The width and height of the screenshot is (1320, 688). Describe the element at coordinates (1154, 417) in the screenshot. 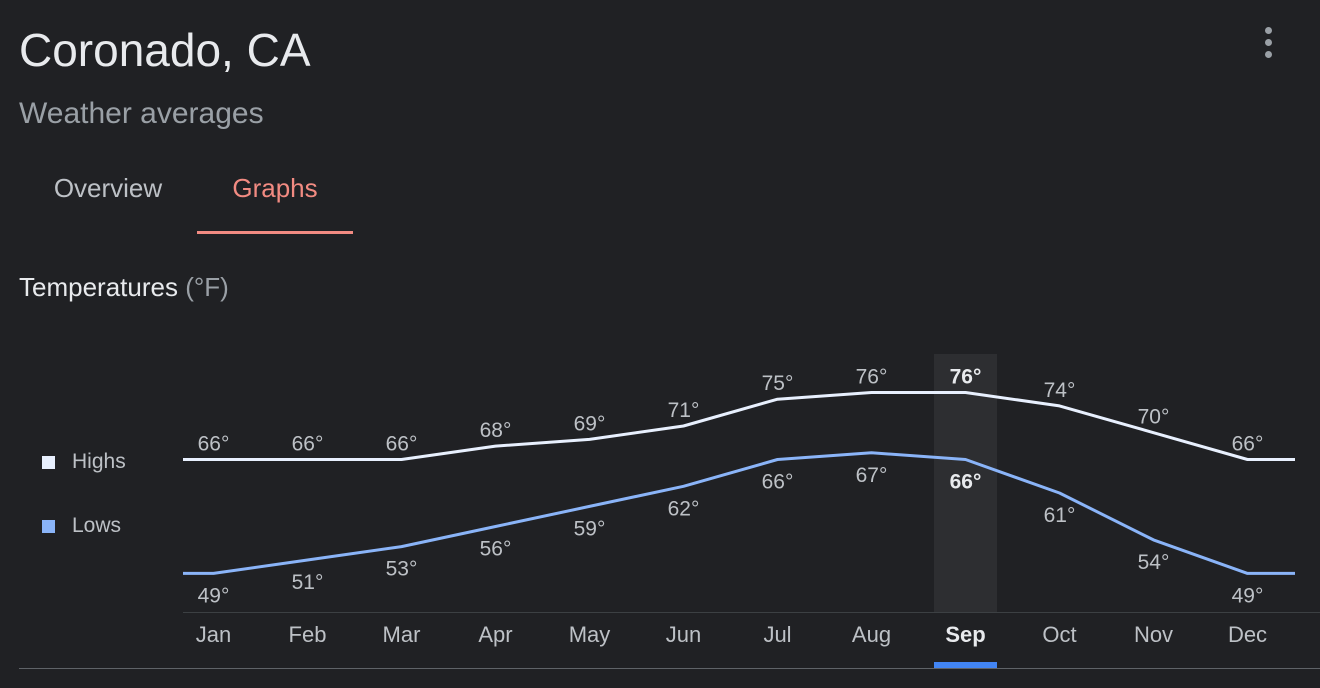

I see `data-label-highs-nov: 70°` at that location.